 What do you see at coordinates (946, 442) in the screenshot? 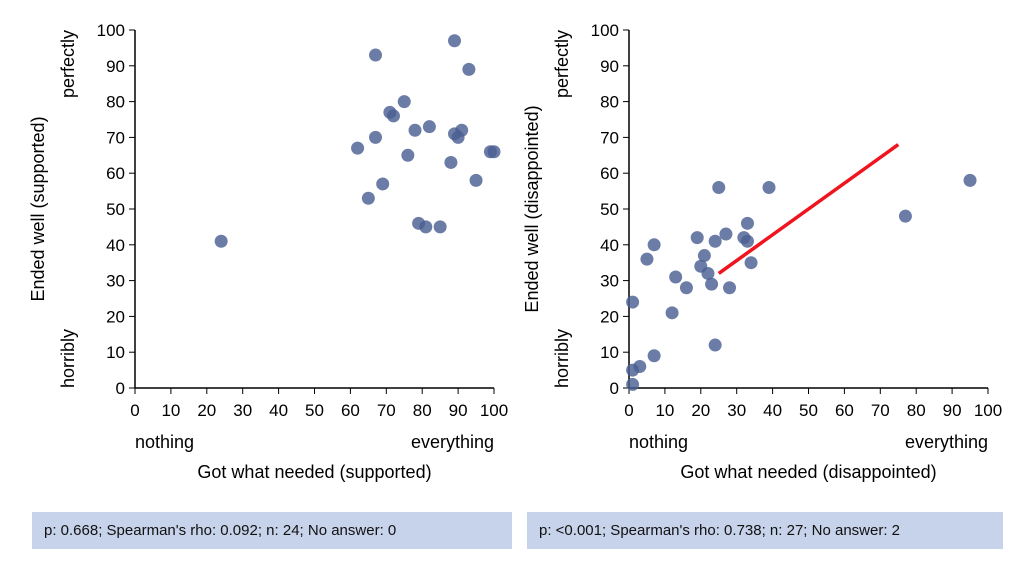
I see `chart-1-x-high-label: everything` at bounding box center [946, 442].